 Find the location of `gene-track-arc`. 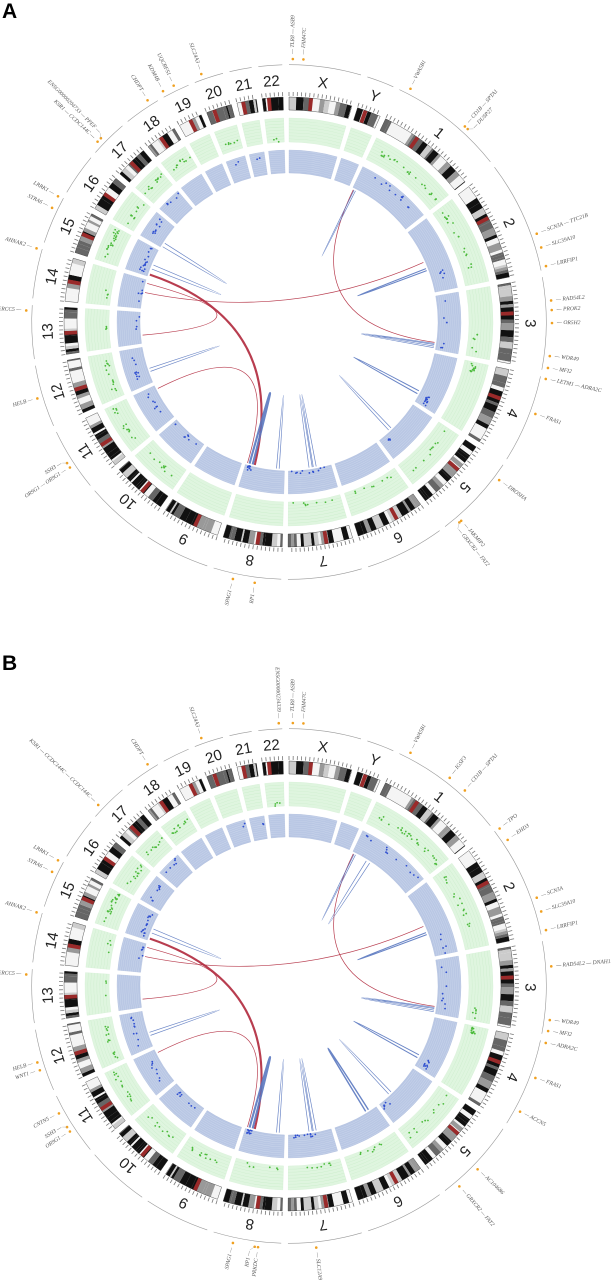

gene-track-arc is located at coordinates (109, 803).